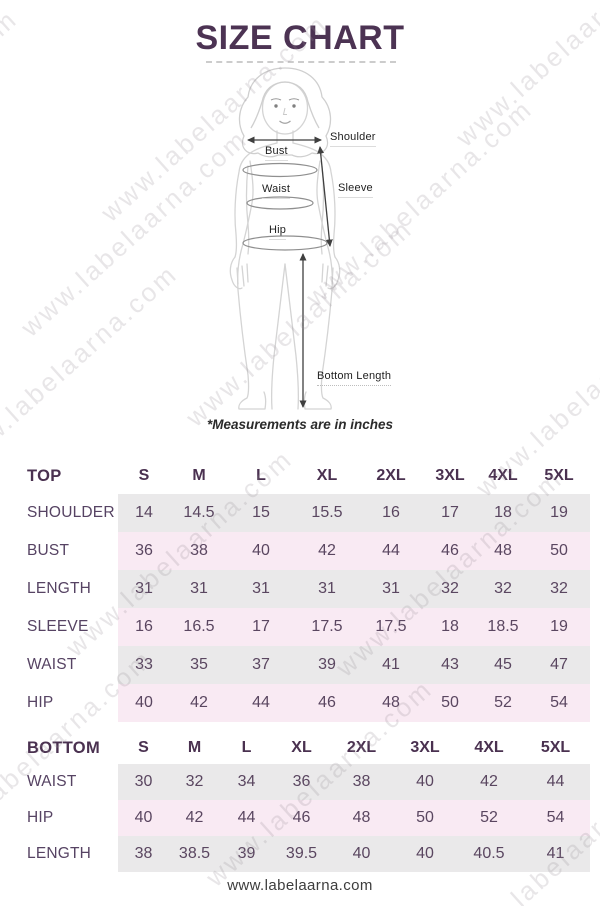 This screenshot has height=906, width=600. What do you see at coordinates (559, 665) in the screenshot?
I see `size-value-cell: 47` at bounding box center [559, 665].